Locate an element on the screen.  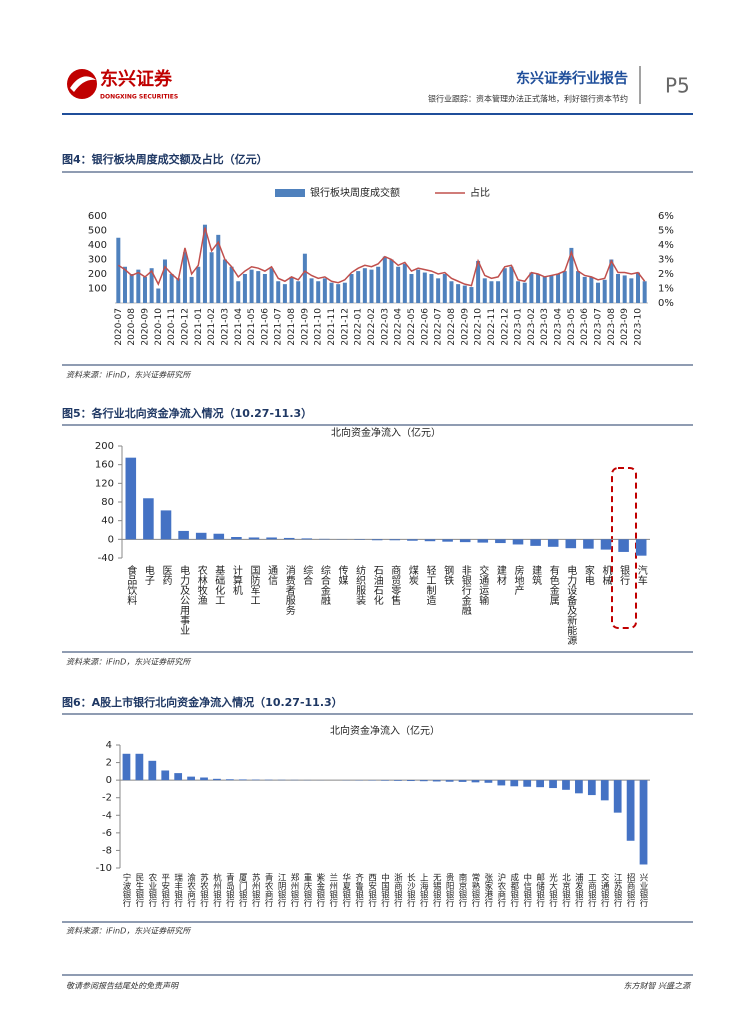
x-tick-label: 2022-11 is located at coordinates (492, 327).